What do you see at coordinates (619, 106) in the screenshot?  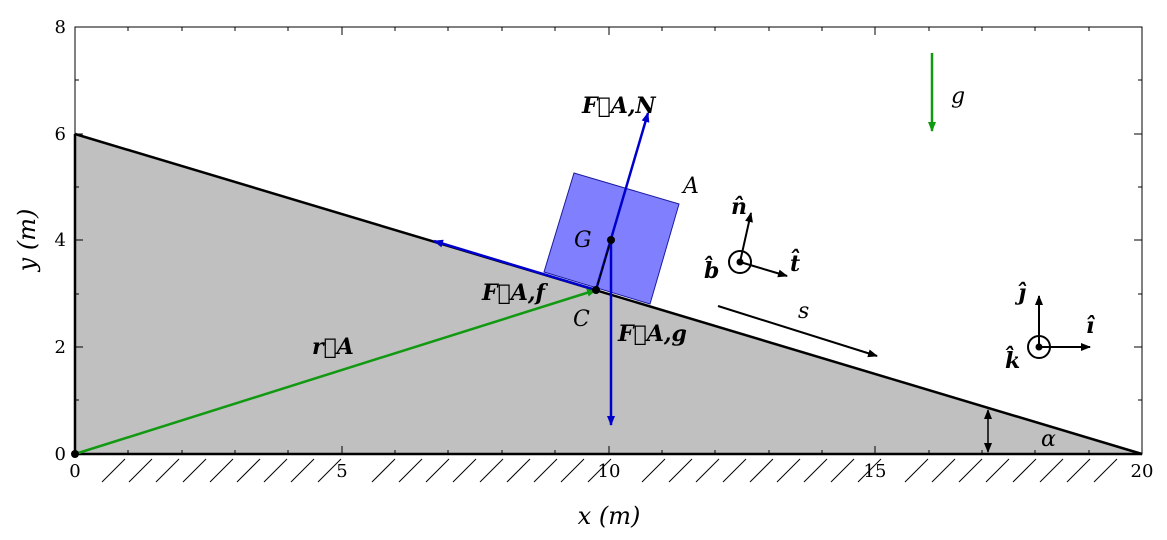 I see `normal-force-label: F⃗A,N` at bounding box center [619, 106].